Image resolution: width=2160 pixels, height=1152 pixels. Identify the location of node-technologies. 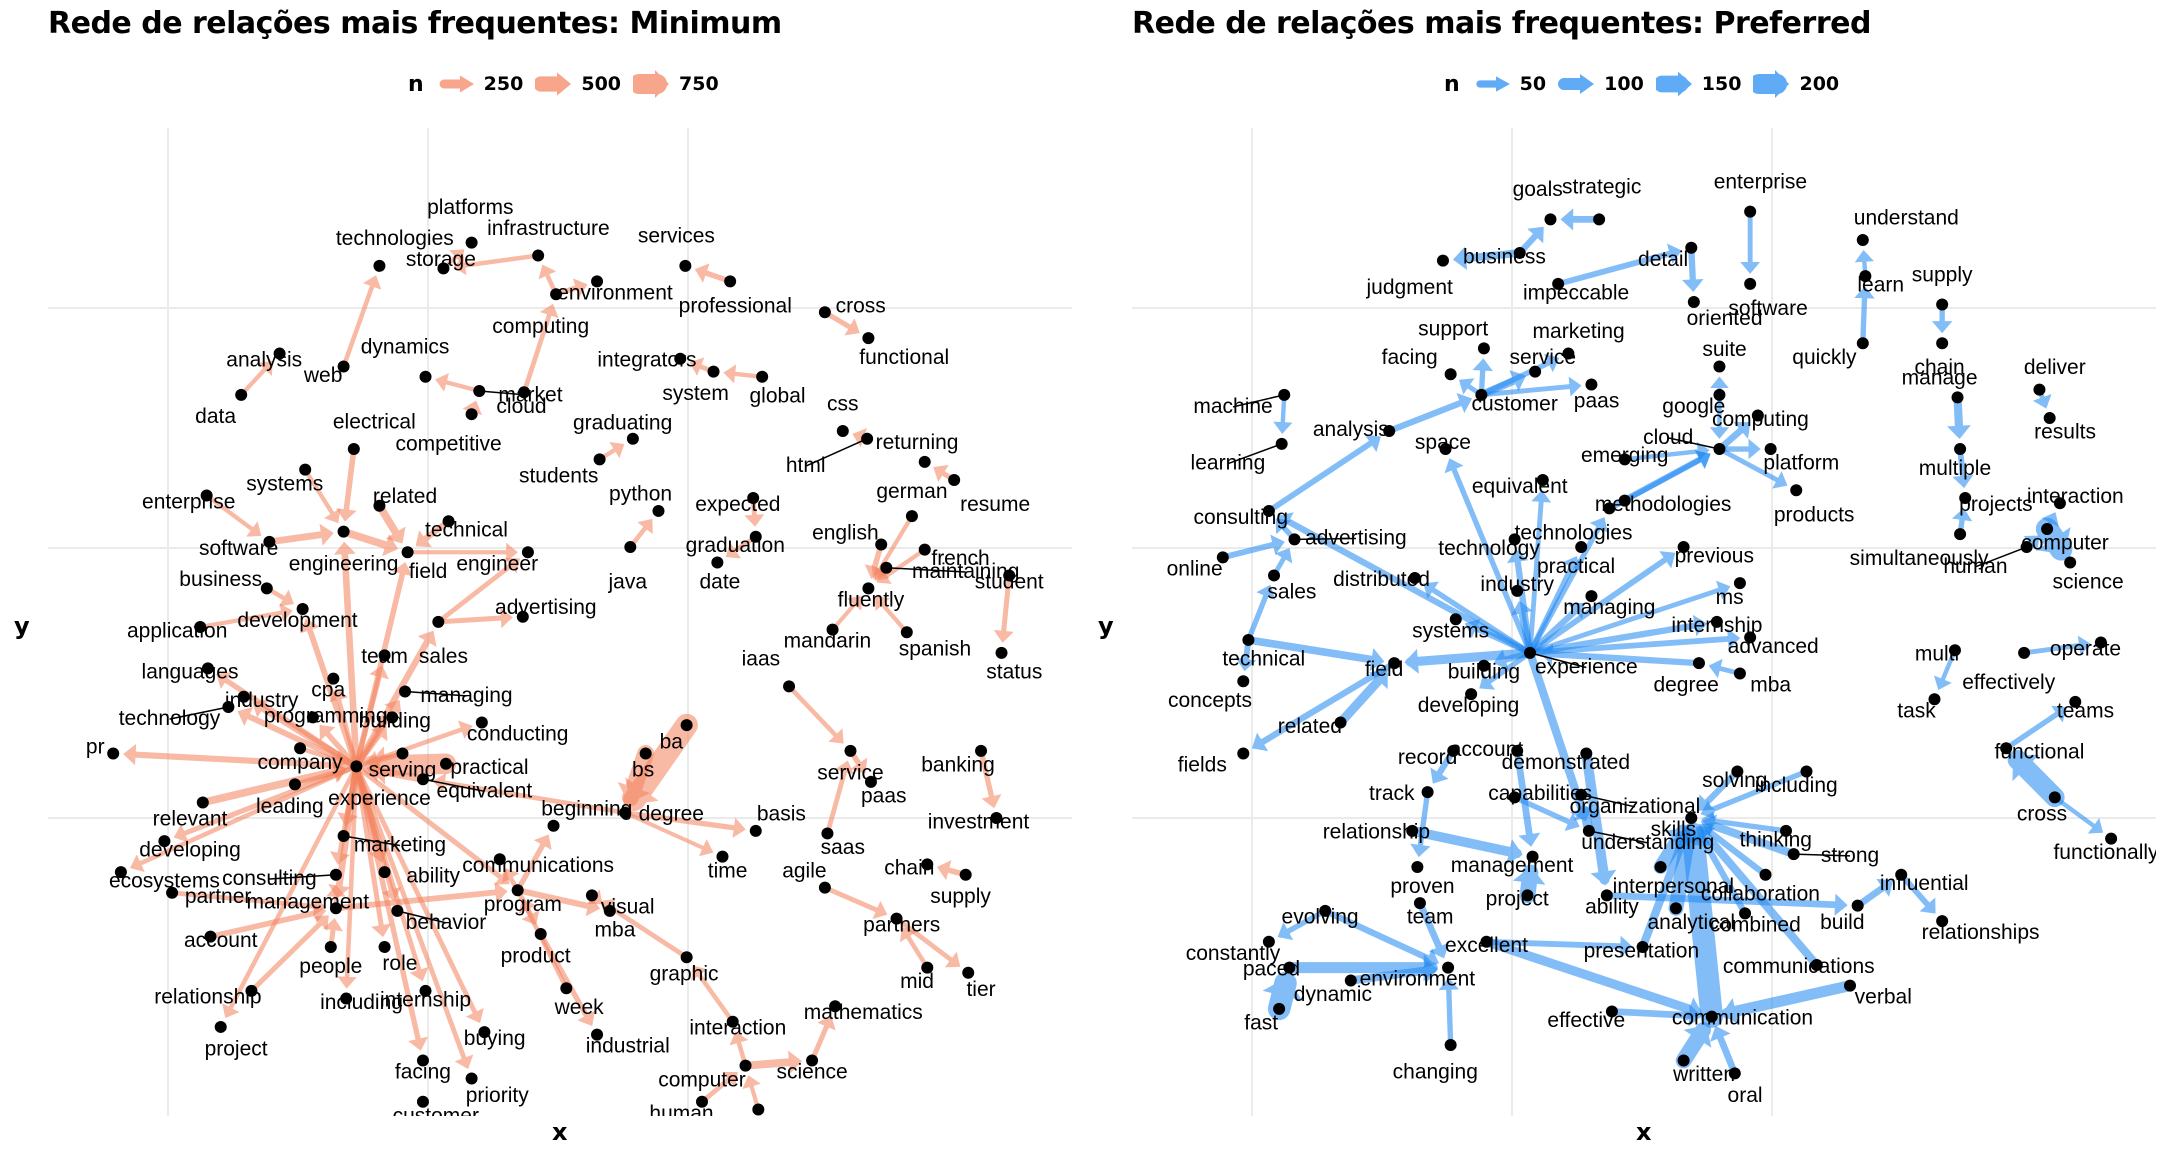
(379, 265).